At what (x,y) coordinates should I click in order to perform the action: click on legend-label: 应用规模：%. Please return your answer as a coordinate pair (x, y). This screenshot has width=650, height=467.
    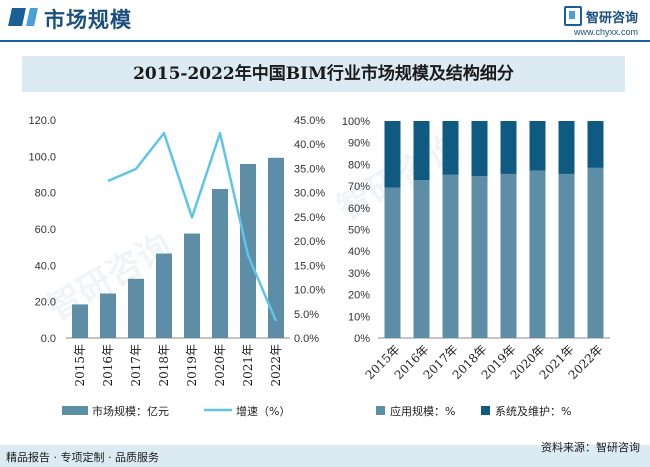
    Looking at the image, I should click on (422, 411).